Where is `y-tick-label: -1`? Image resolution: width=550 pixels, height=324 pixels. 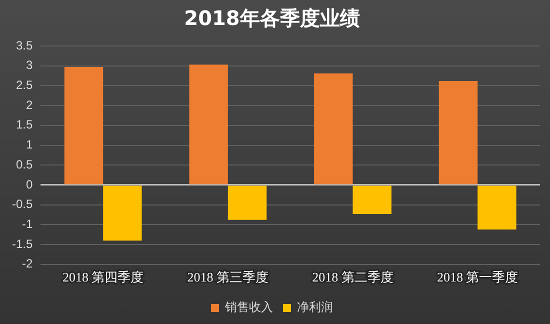 y-tick-label: -1 is located at coordinates (27, 224).